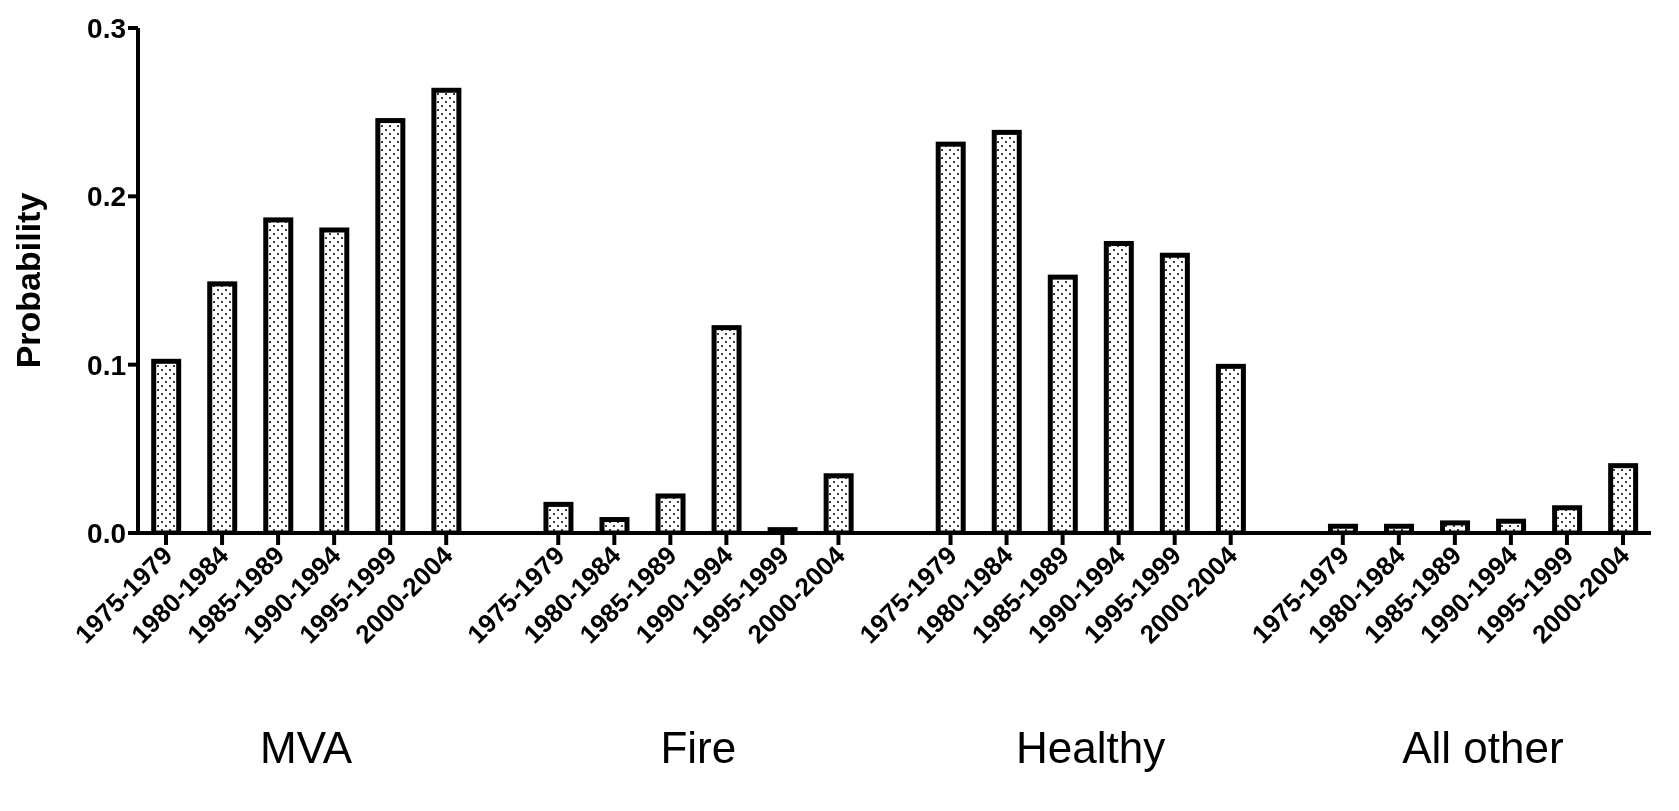 The width and height of the screenshot is (1679, 811). Describe the element at coordinates (1483, 748) in the screenshot. I see `text: All other` at that location.